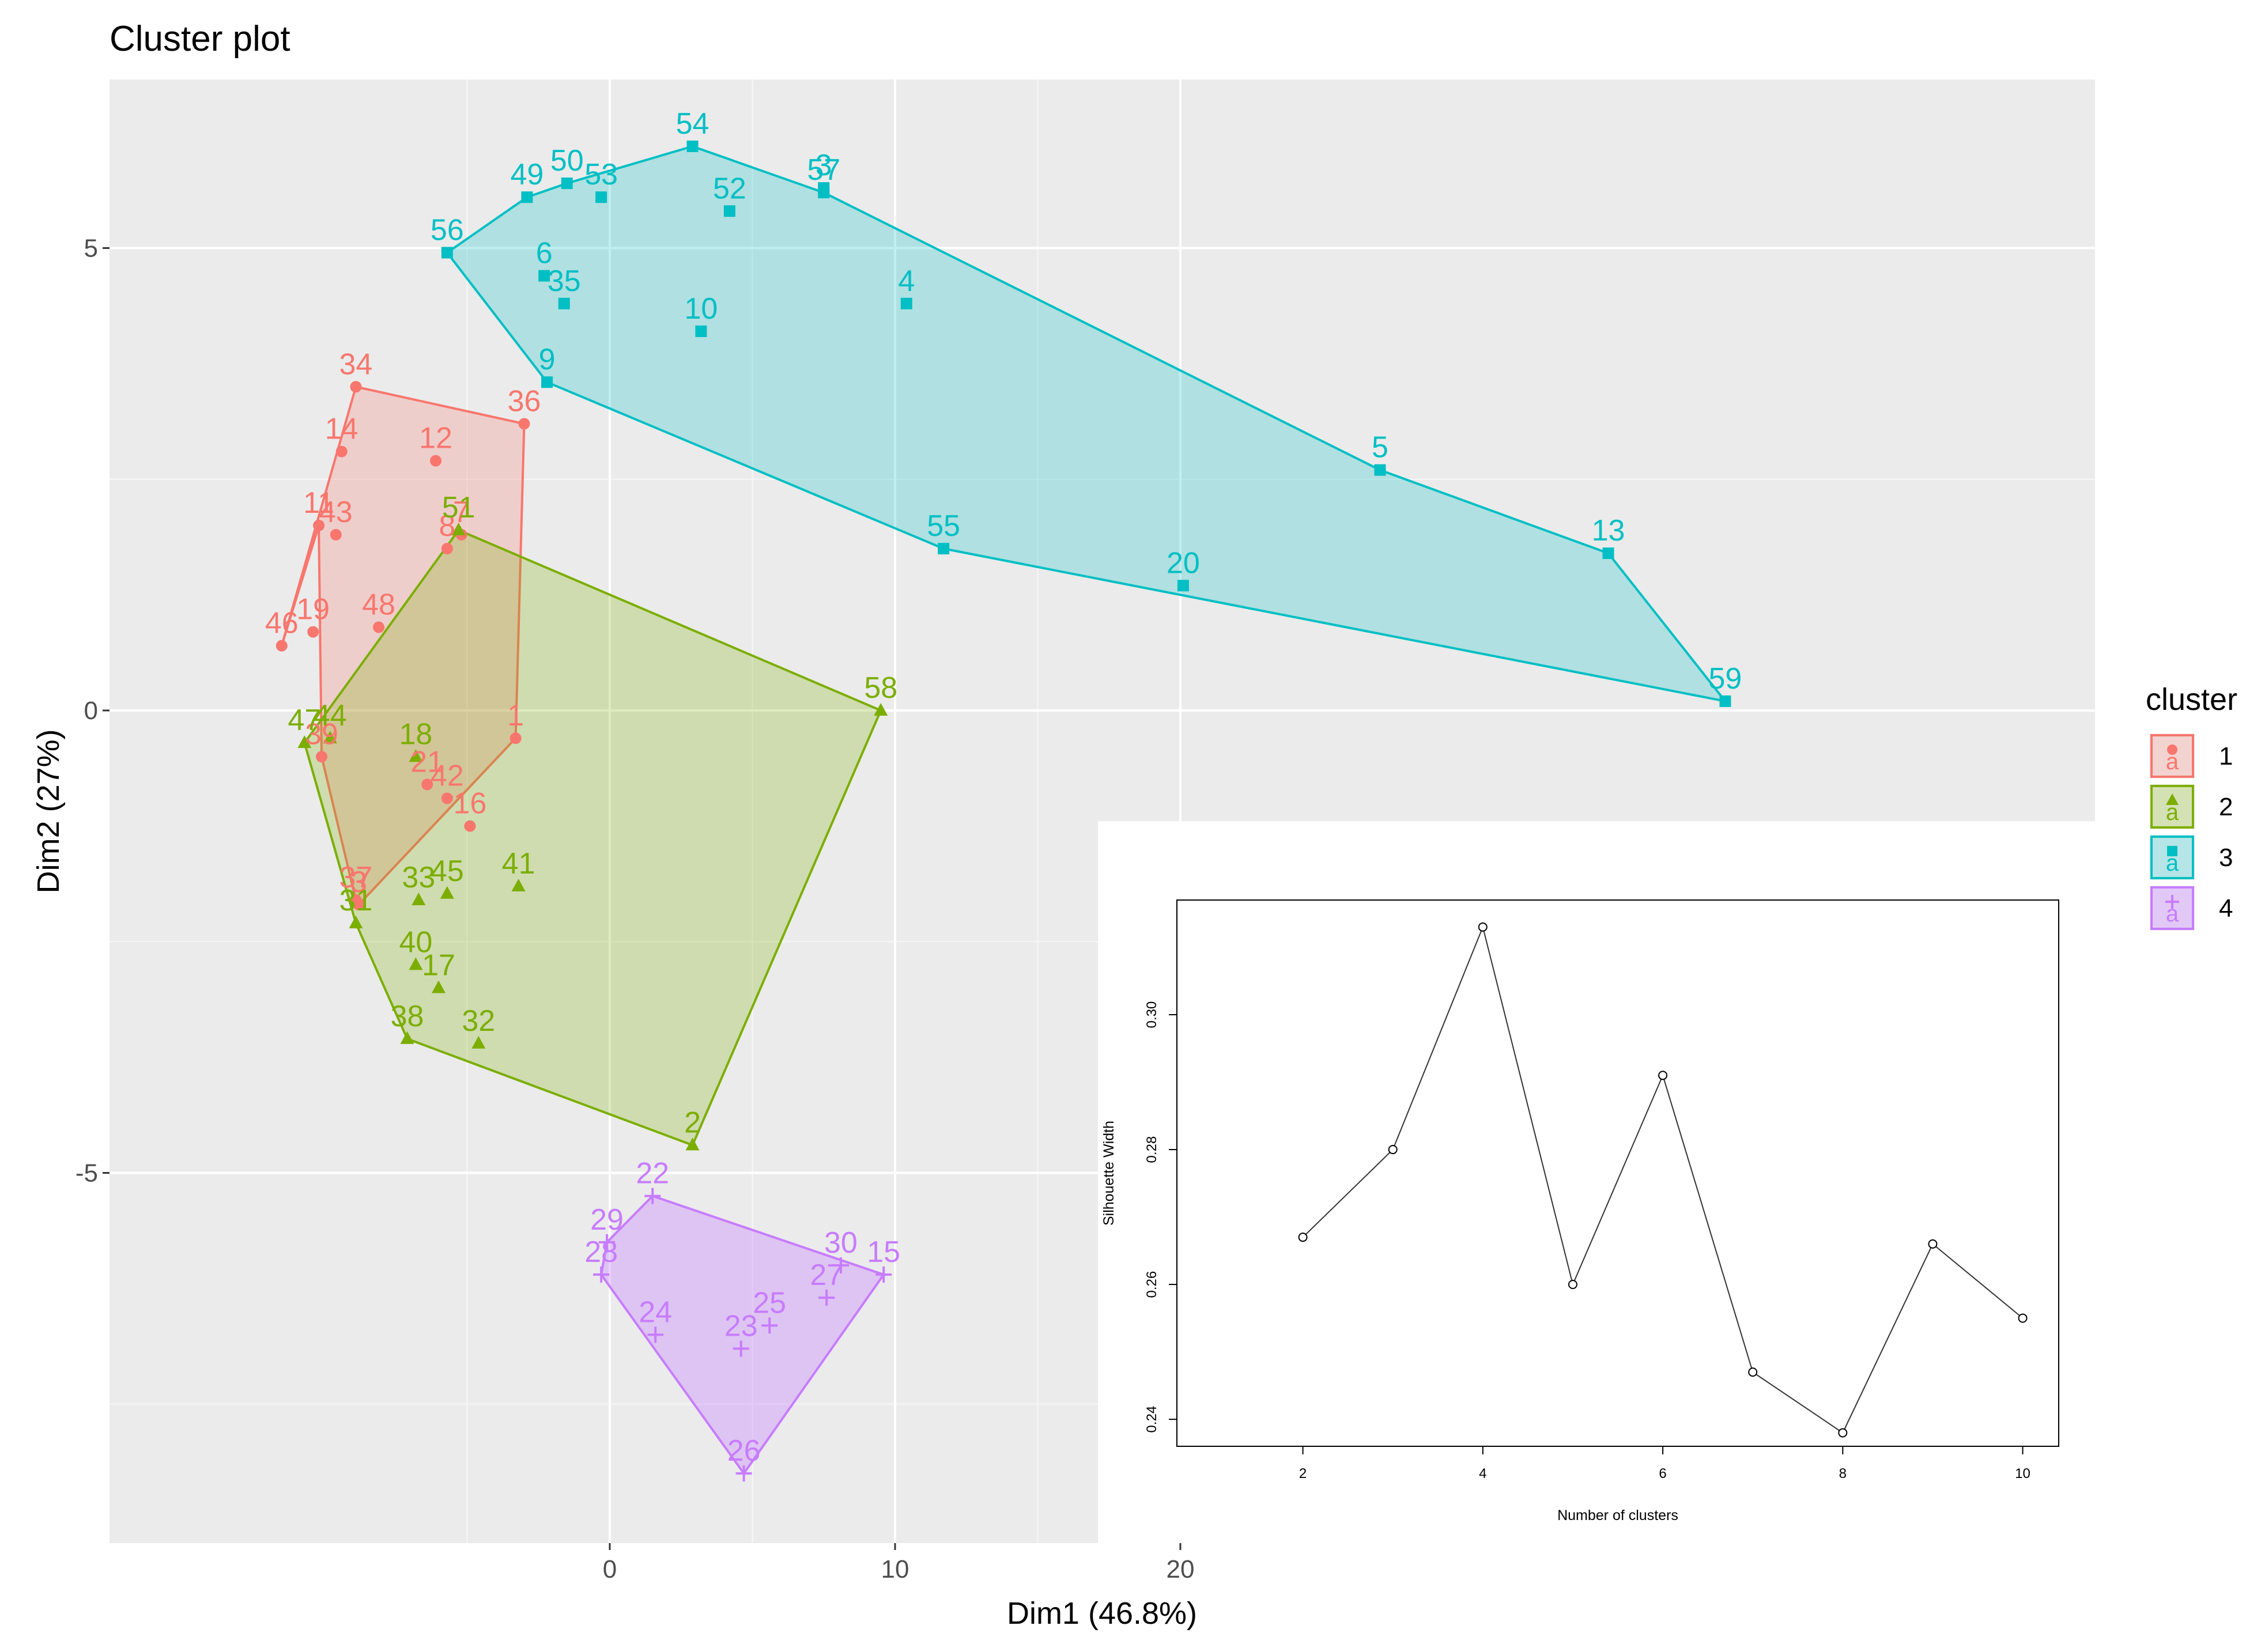 The width and height of the screenshot is (2261, 1652). I want to click on point-label: 20, so click(1183, 563).